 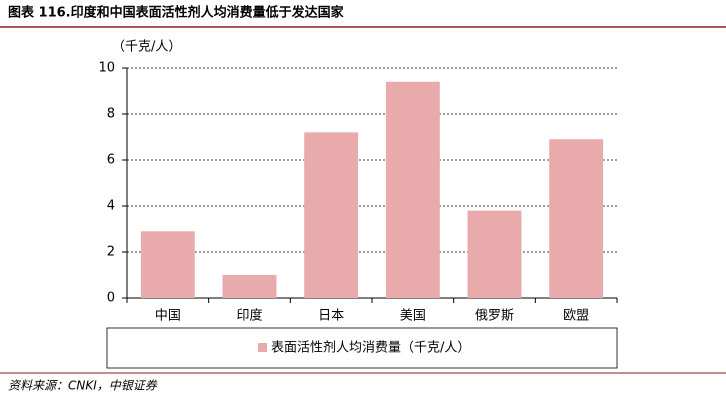 What do you see at coordinates (262, 347) in the screenshot?
I see `legend-swatch` at bounding box center [262, 347].